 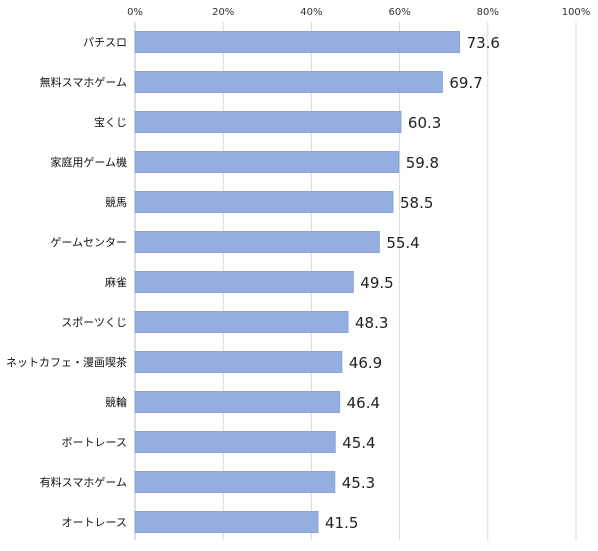 What do you see at coordinates (424, 123) in the screenshot?
I see `value-label: 60.3` at bounding box center [424, 123].